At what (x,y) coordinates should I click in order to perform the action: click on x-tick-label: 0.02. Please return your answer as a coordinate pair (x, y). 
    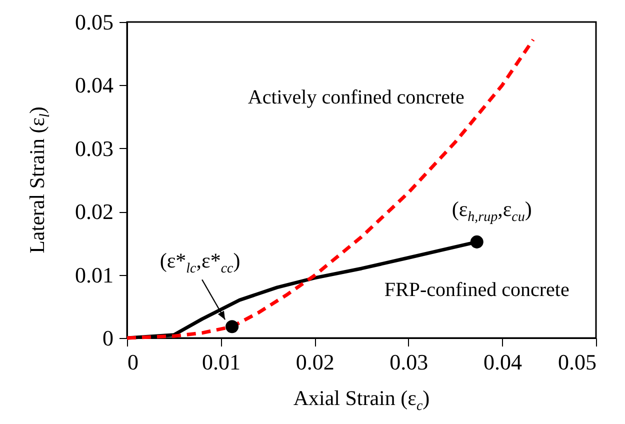
    Looking at the image, I should click on (315, 362).